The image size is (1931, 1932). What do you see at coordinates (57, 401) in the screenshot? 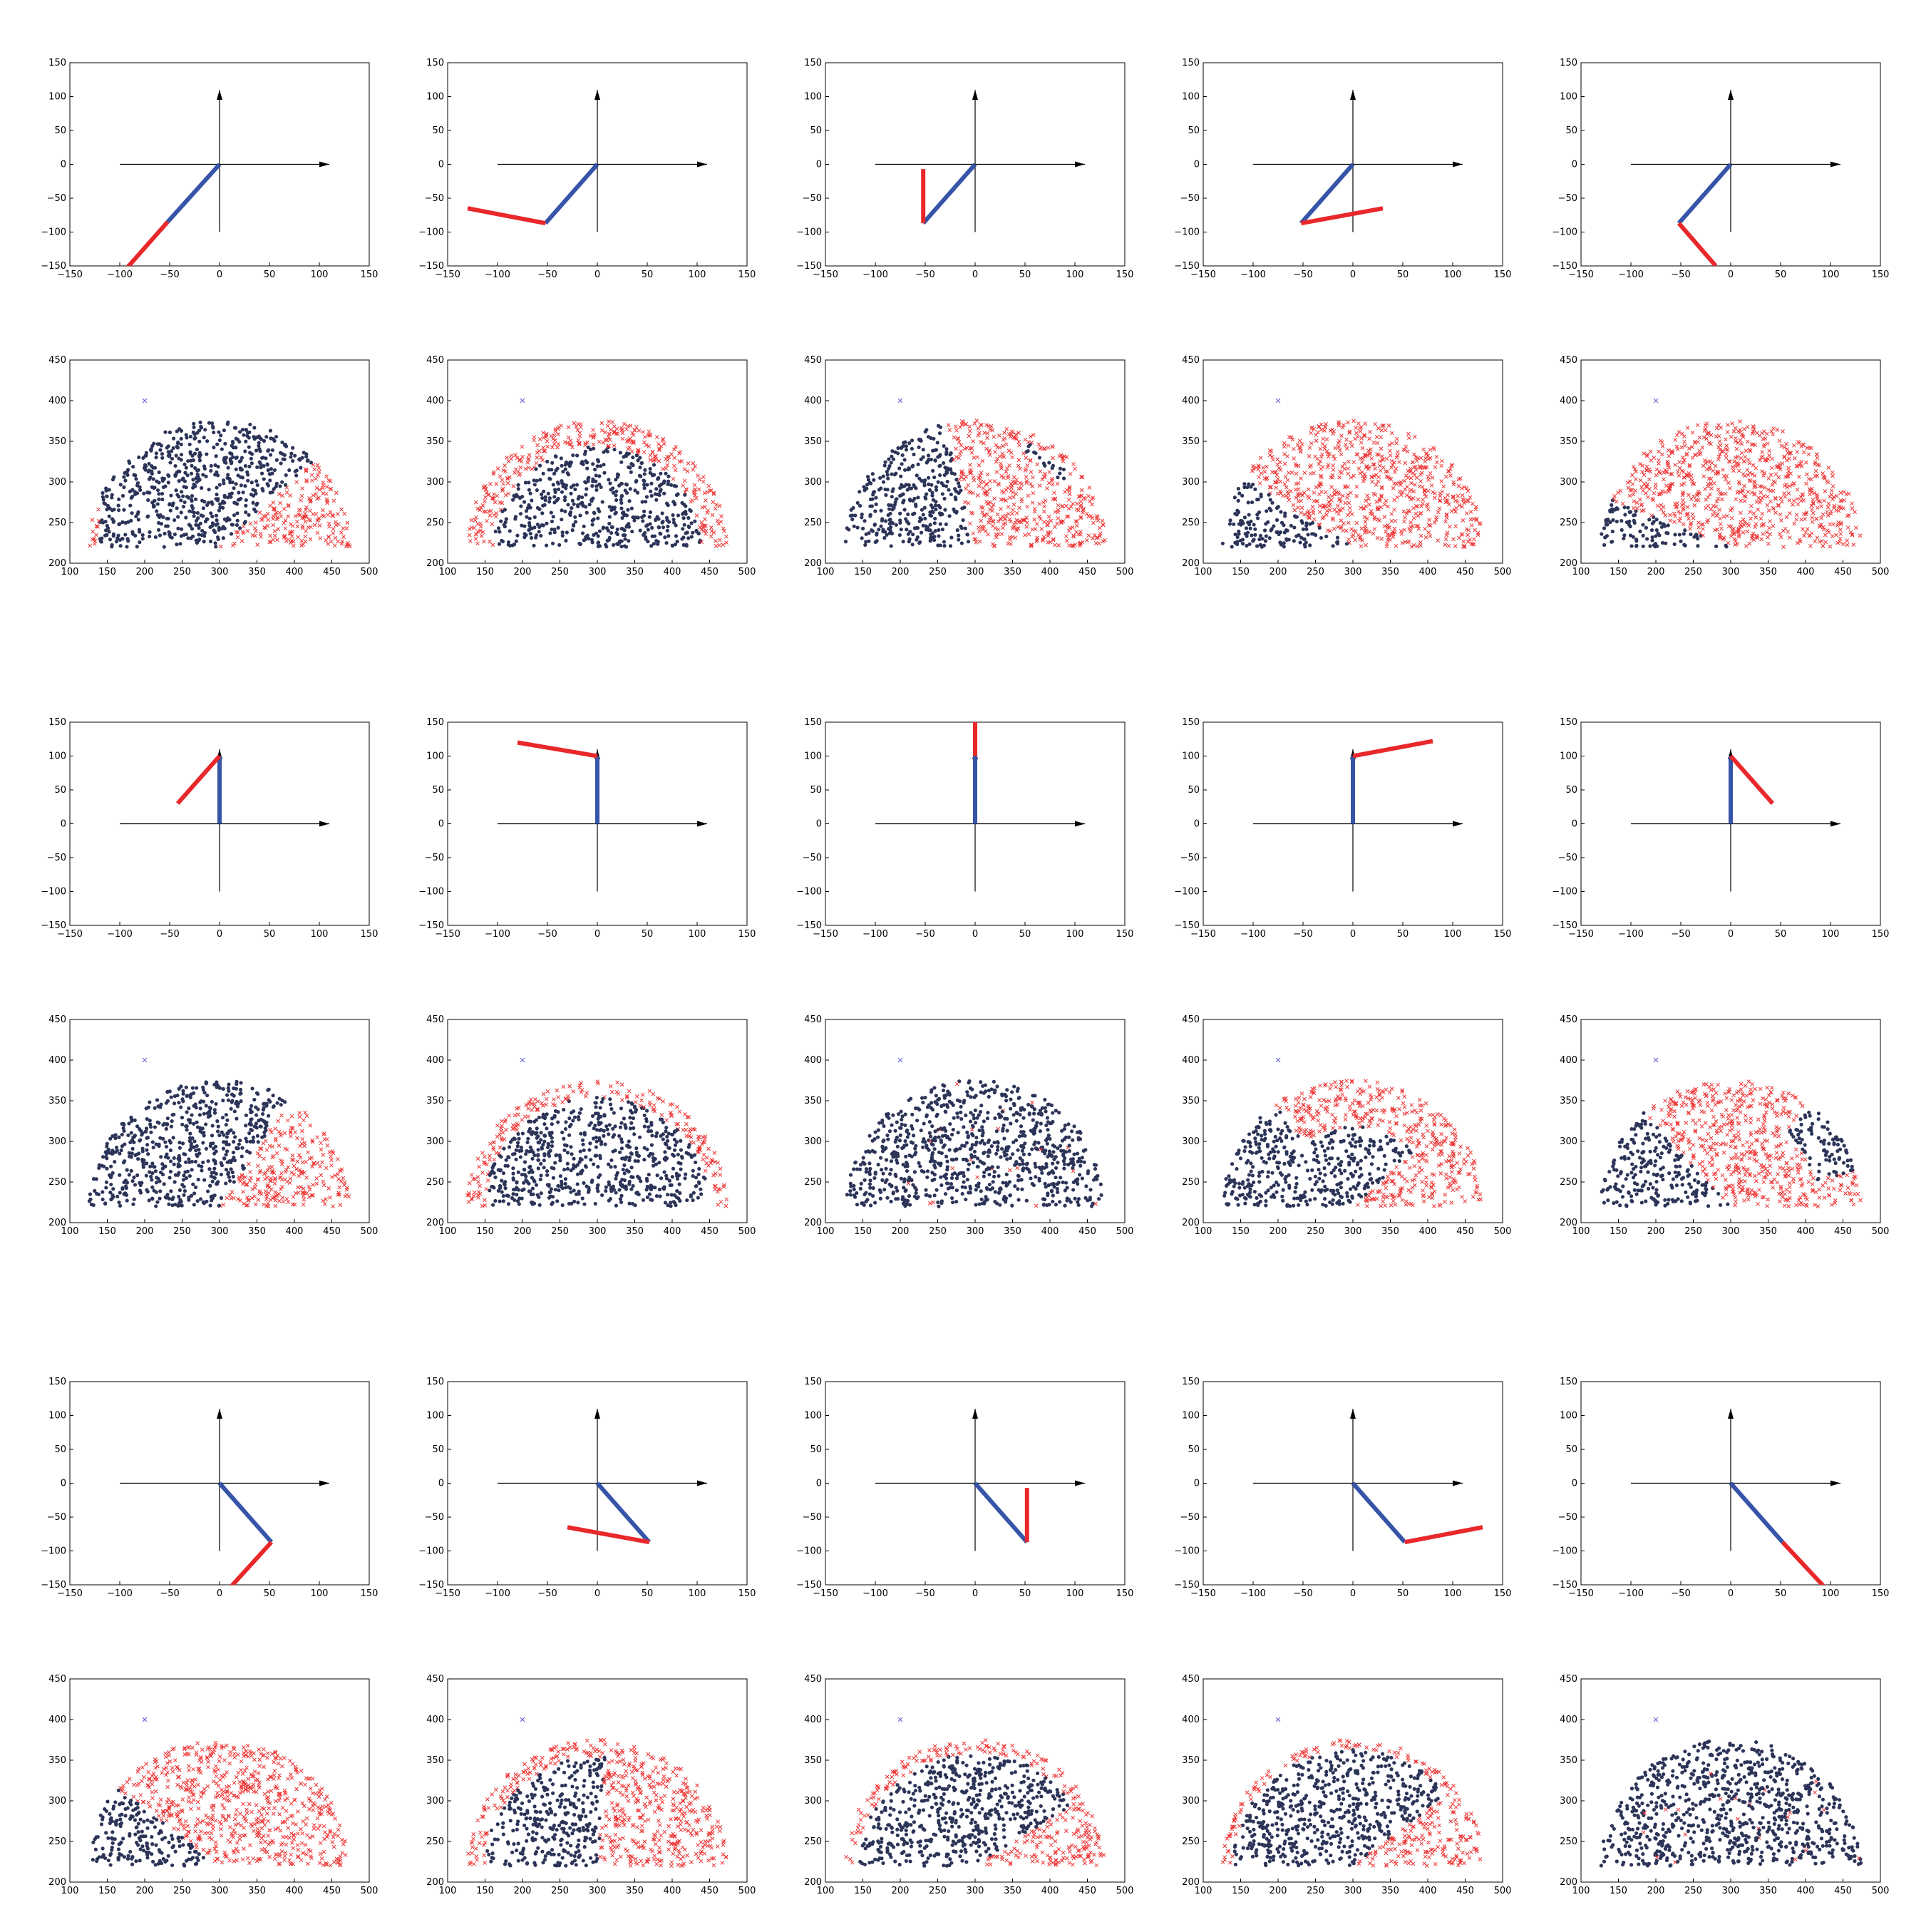
I see `y-tick-label: 400` at bounding box center [57, 401].